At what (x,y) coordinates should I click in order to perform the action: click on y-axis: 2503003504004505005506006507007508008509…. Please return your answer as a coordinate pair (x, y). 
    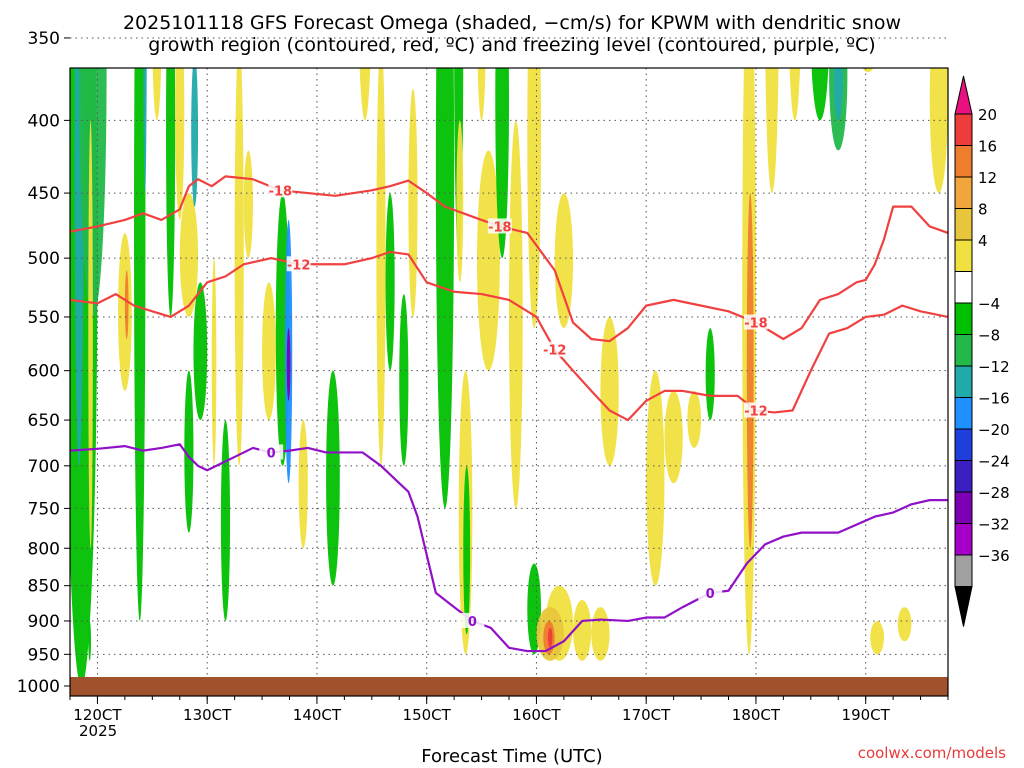
    Looking at the image, I should click on (43, 363).